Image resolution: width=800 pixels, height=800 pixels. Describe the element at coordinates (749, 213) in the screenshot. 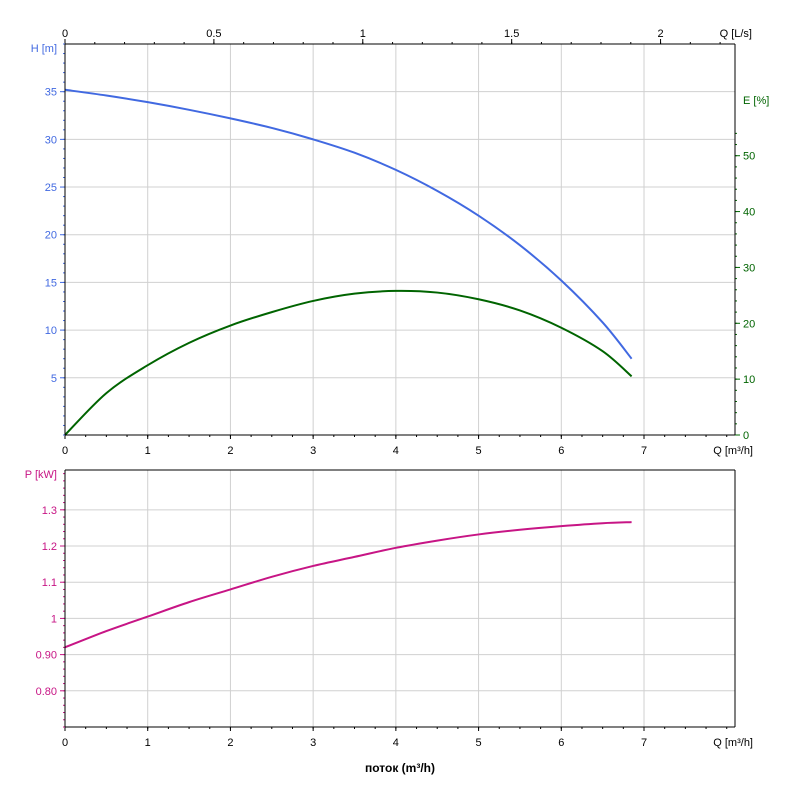

I see `y-right-tick-label: 40` at that location.